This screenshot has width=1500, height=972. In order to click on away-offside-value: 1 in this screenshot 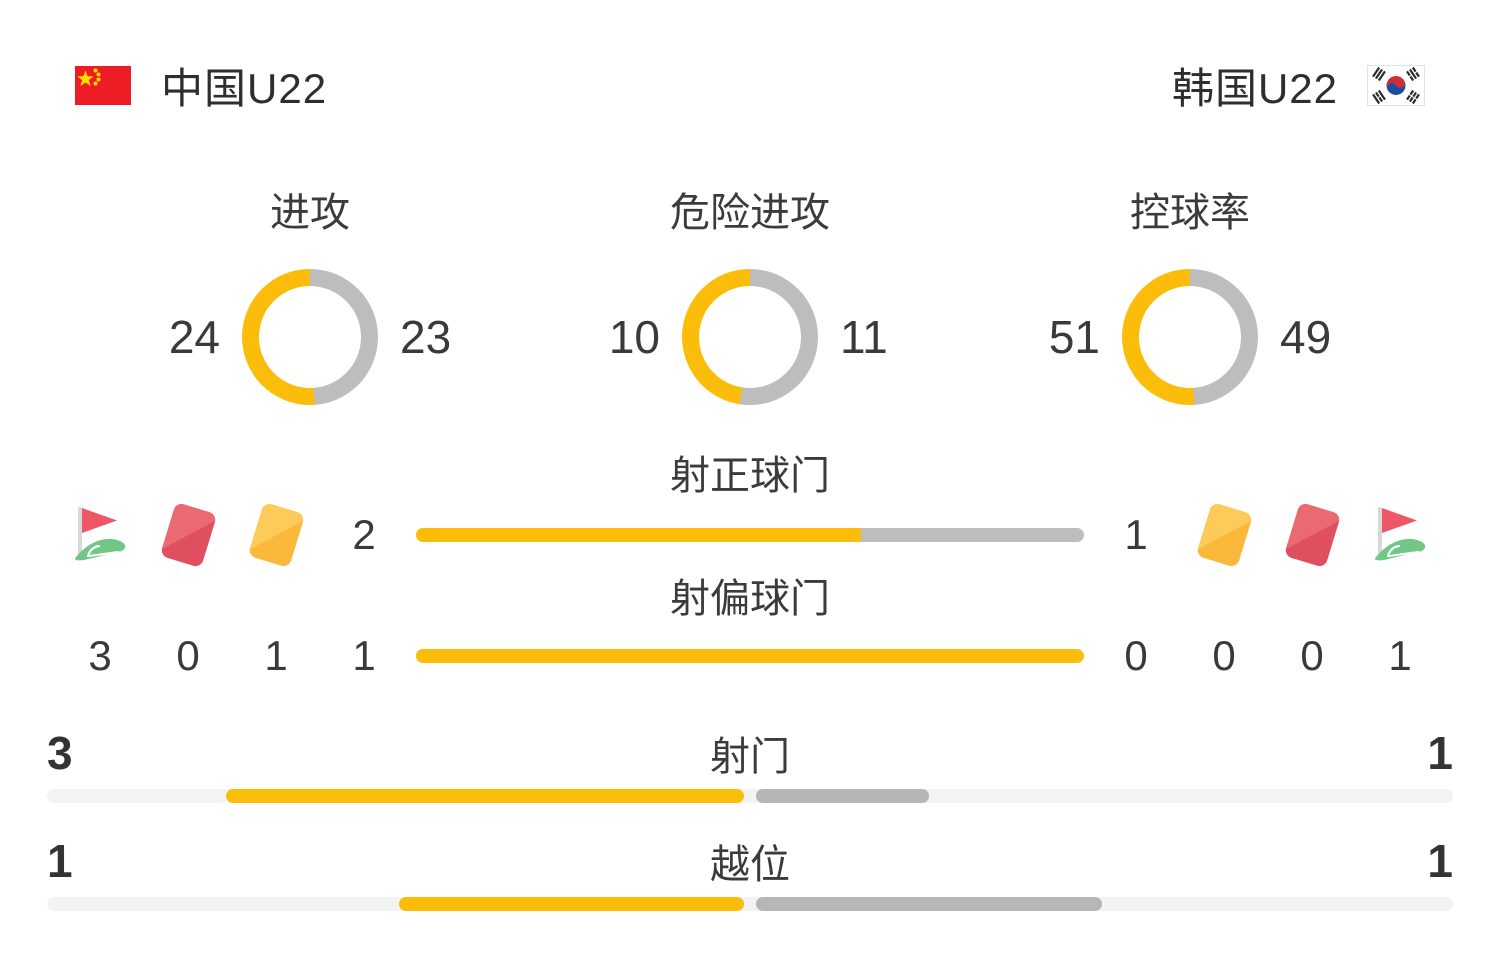, I will do `click(1440, 861)`.